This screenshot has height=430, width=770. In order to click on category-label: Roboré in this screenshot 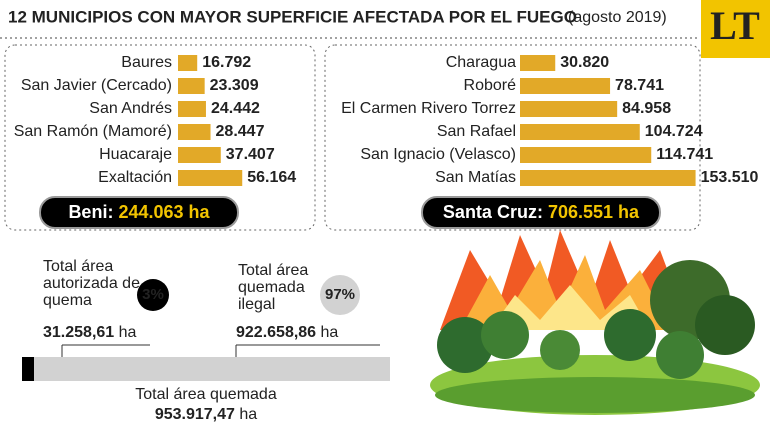, I will do `click(490, 85)`.